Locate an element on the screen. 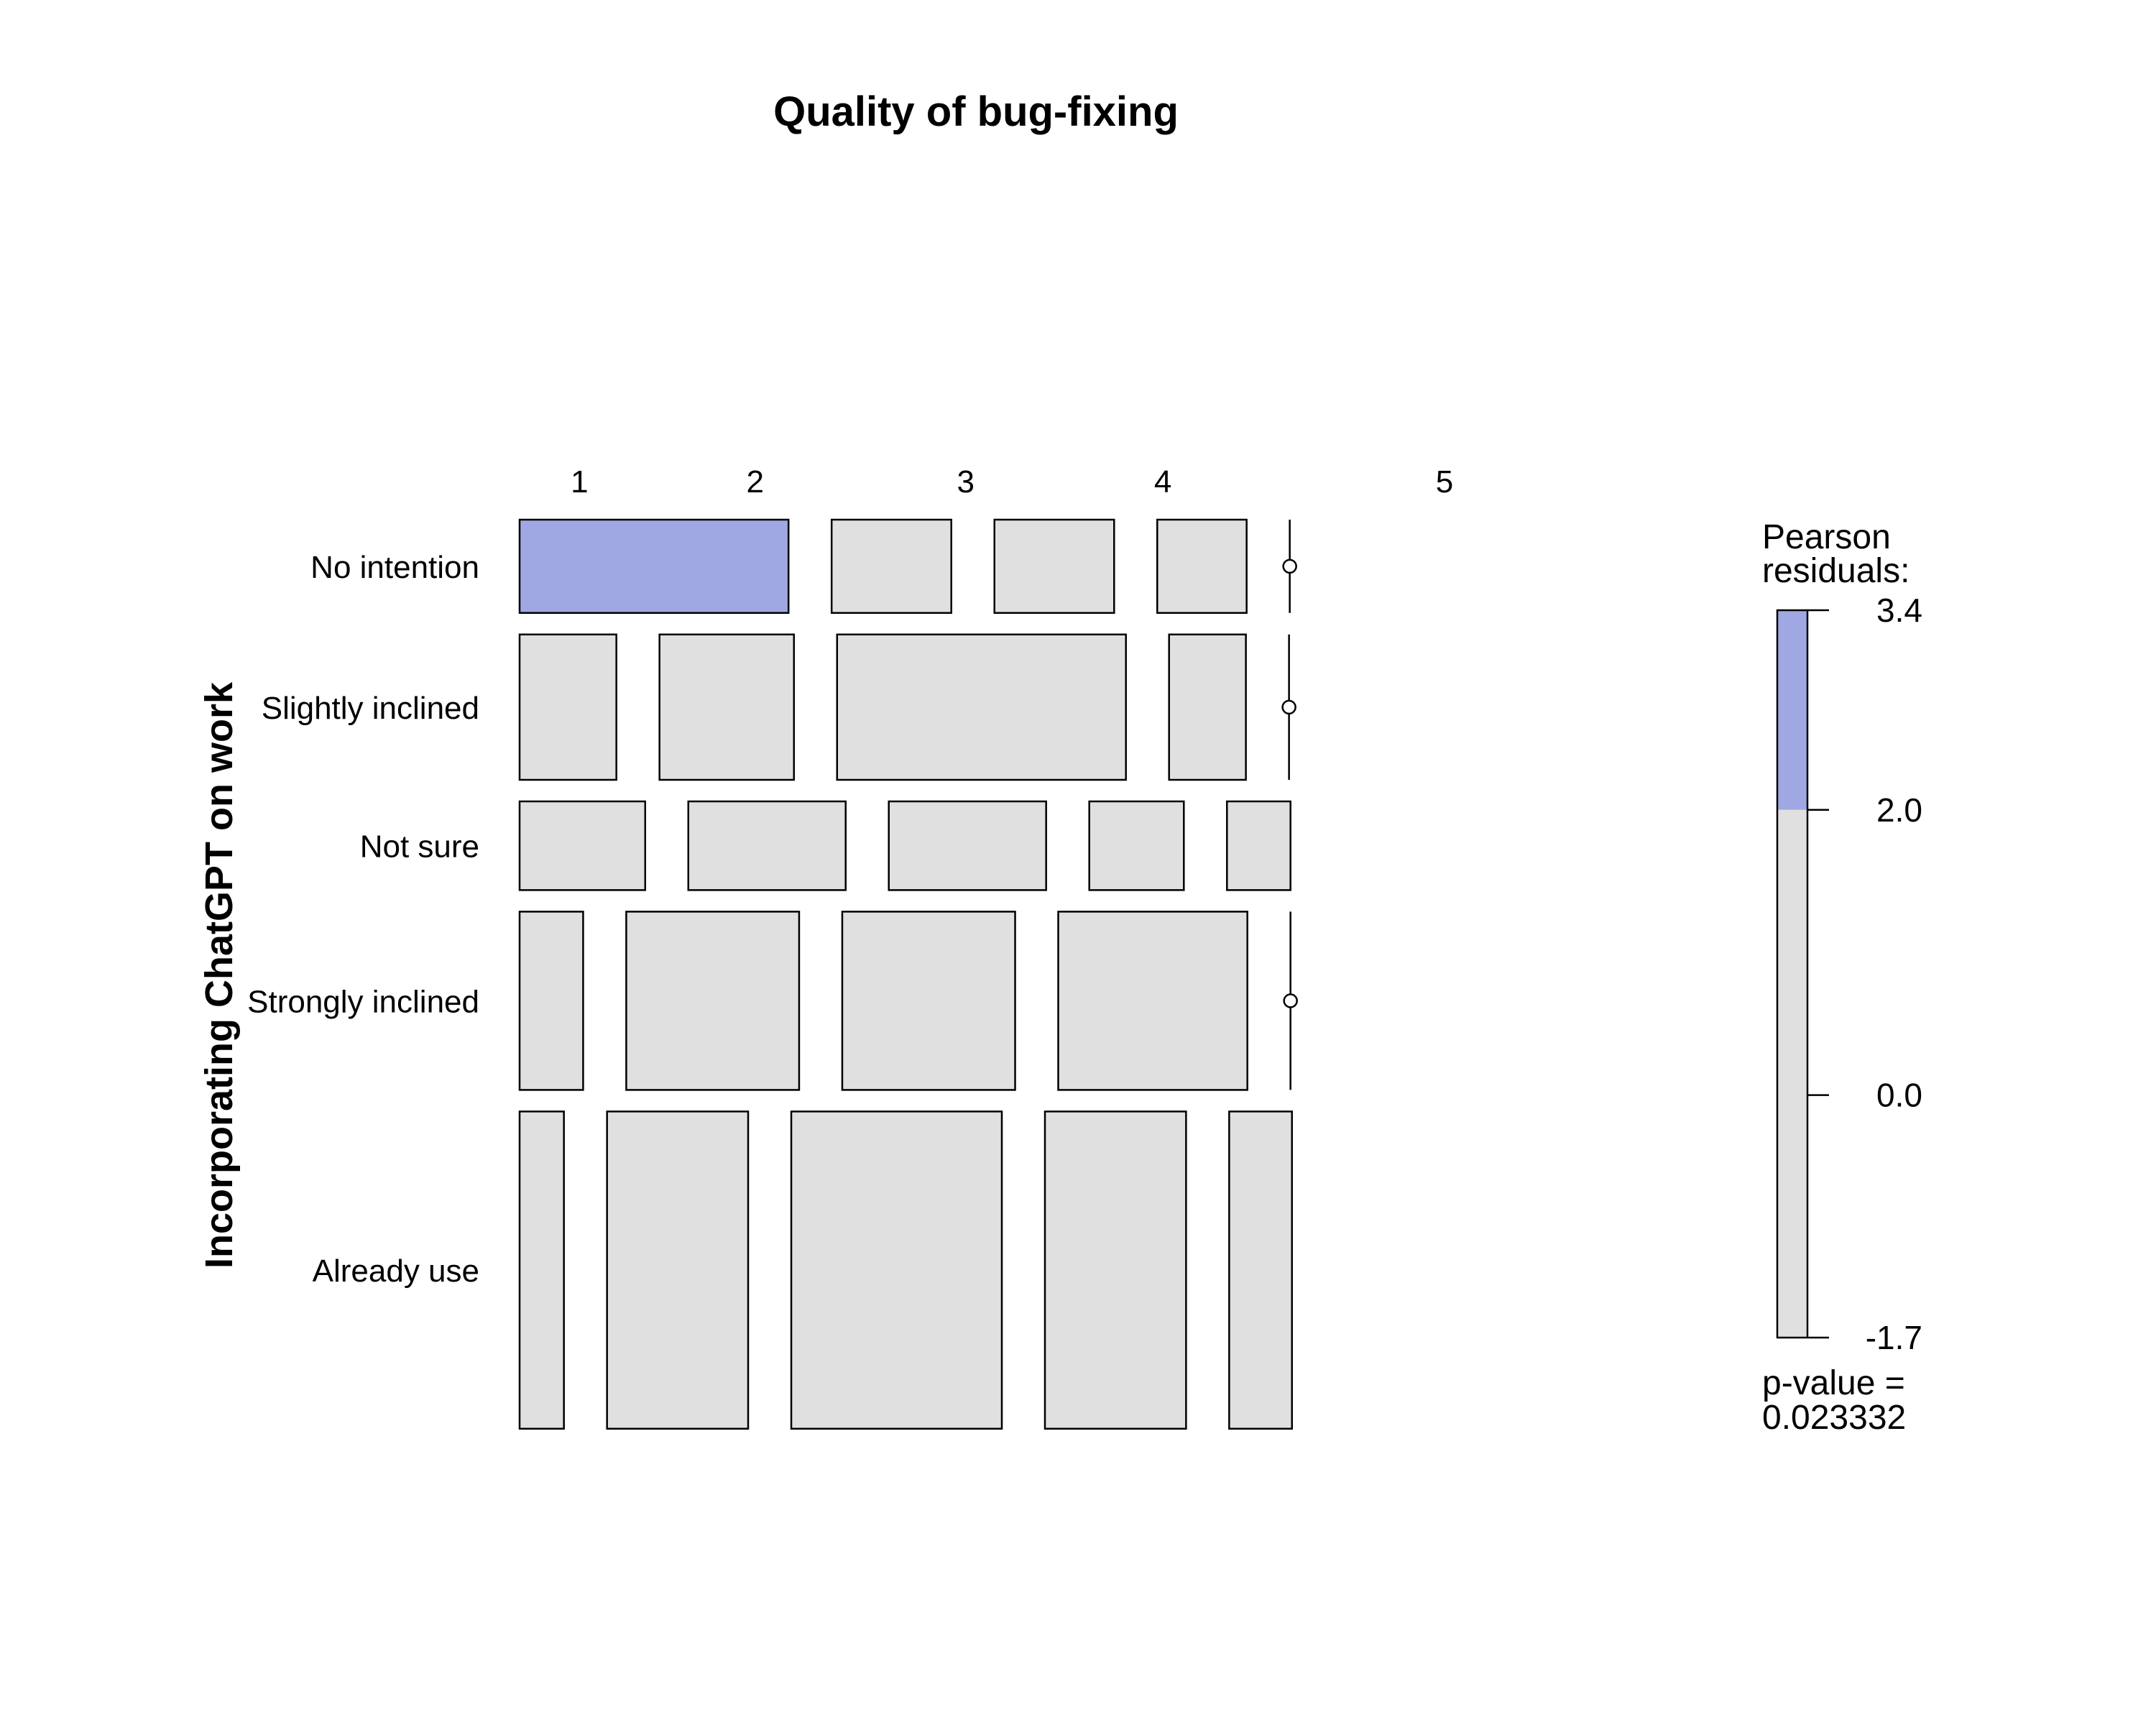  column-label-2: 2 is located at coordinates (754, 482).